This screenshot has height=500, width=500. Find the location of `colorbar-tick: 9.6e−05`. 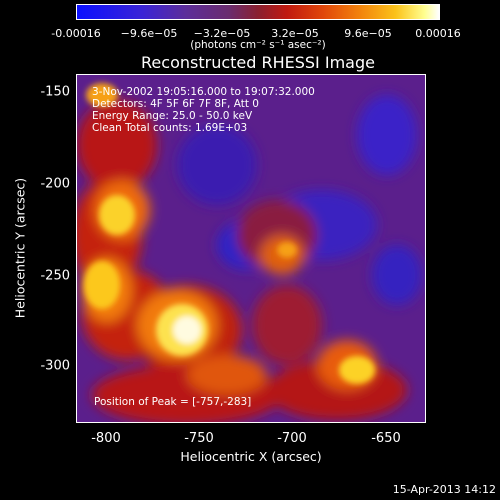

colorbar-tick: 9.6e−05 is located at coordinates (368, 33).